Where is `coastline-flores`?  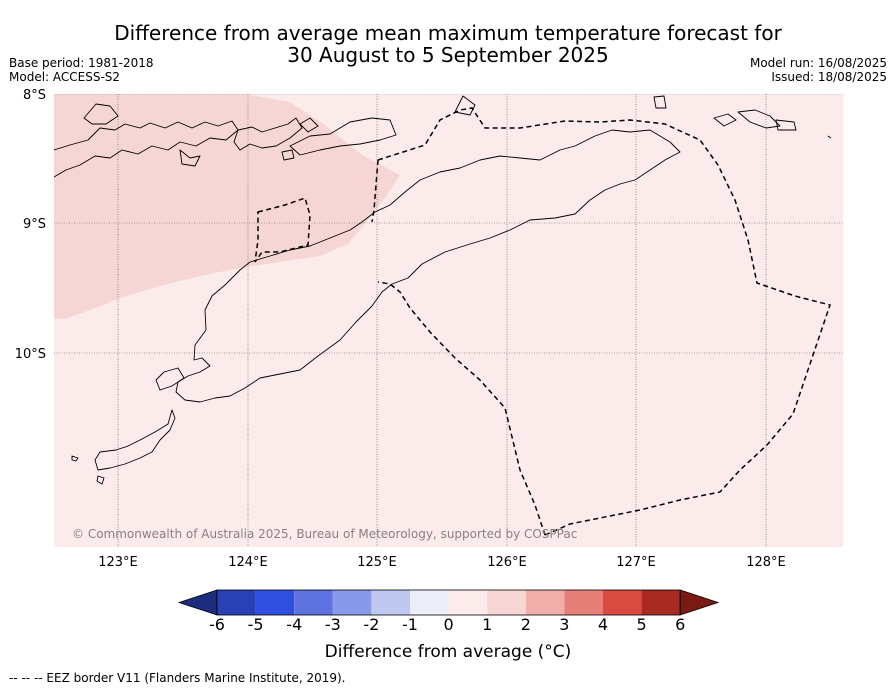
coastline-flores is located at coordinates (146, 149).